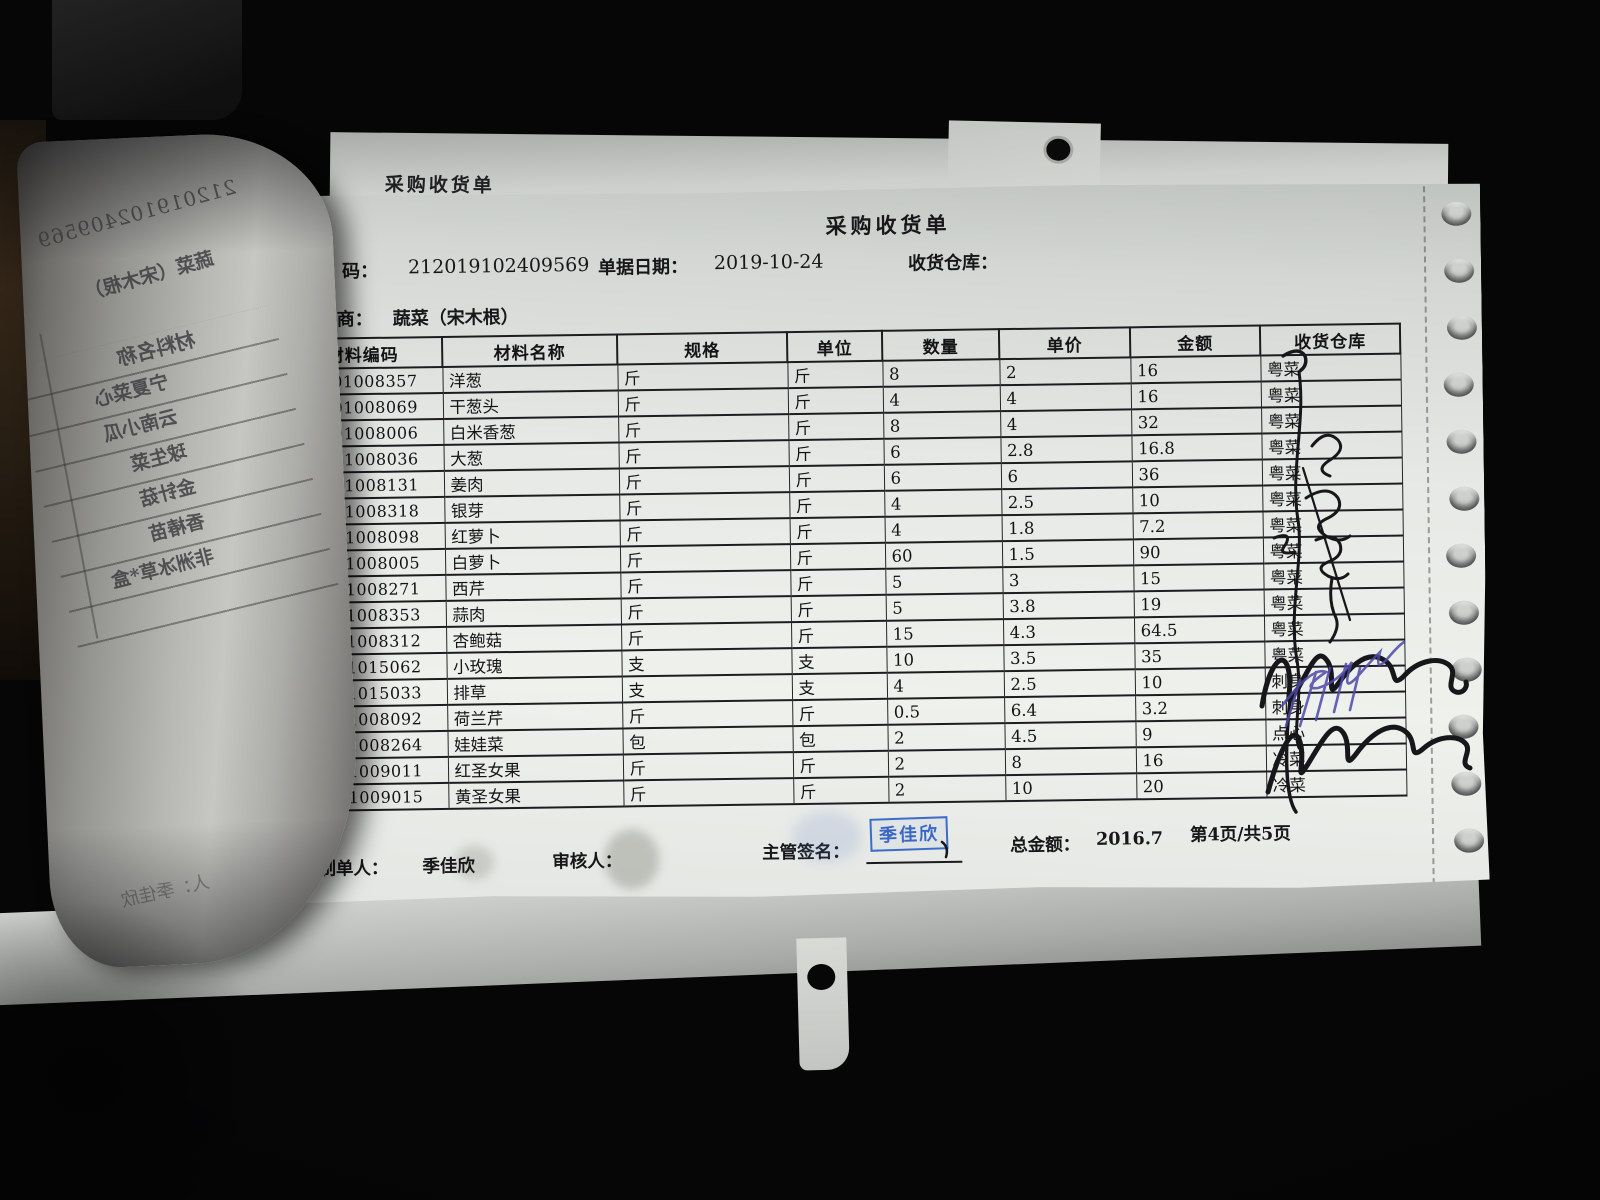 This screenshot has height=1200, width=1600. I want to click on column-header: 金额, so click(1195, 342).